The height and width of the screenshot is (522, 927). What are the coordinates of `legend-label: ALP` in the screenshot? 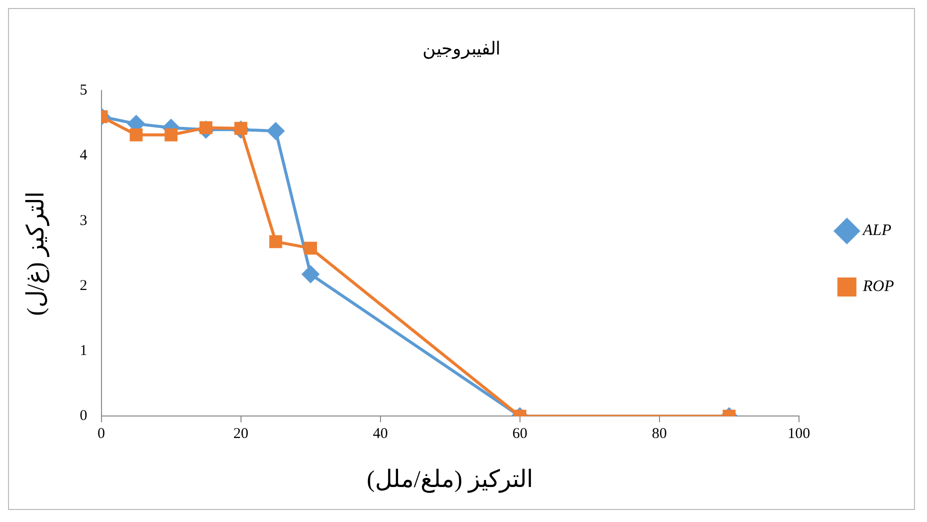 It's located at (877, 231).